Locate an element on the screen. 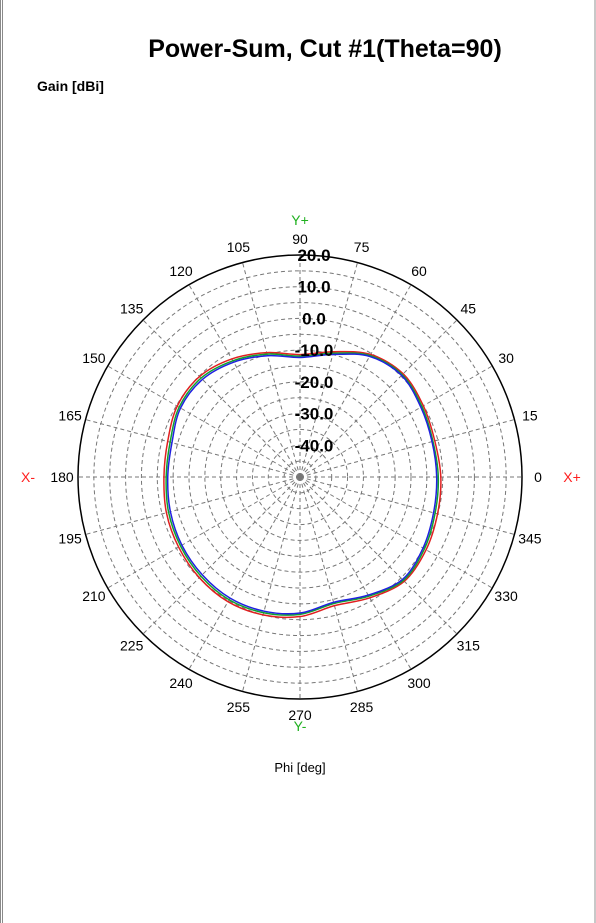 This screenshot has width=596, height=923. radial-tick-label: -40.0 is located at coordinates (314, 445).